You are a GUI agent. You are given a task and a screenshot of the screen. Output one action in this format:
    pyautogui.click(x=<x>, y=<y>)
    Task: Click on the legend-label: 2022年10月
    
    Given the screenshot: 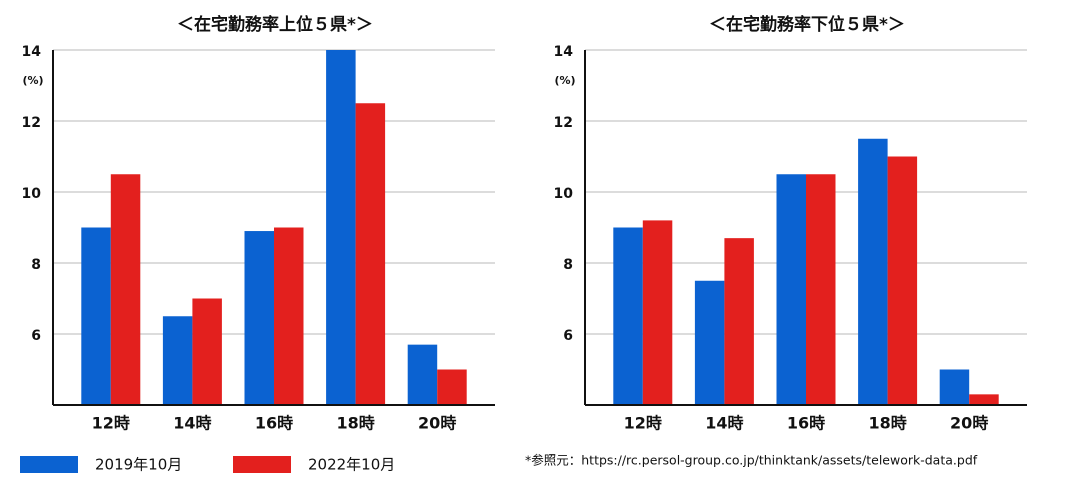 What is the action you would take?
    pyautogui.click(x=351, y=465)
    